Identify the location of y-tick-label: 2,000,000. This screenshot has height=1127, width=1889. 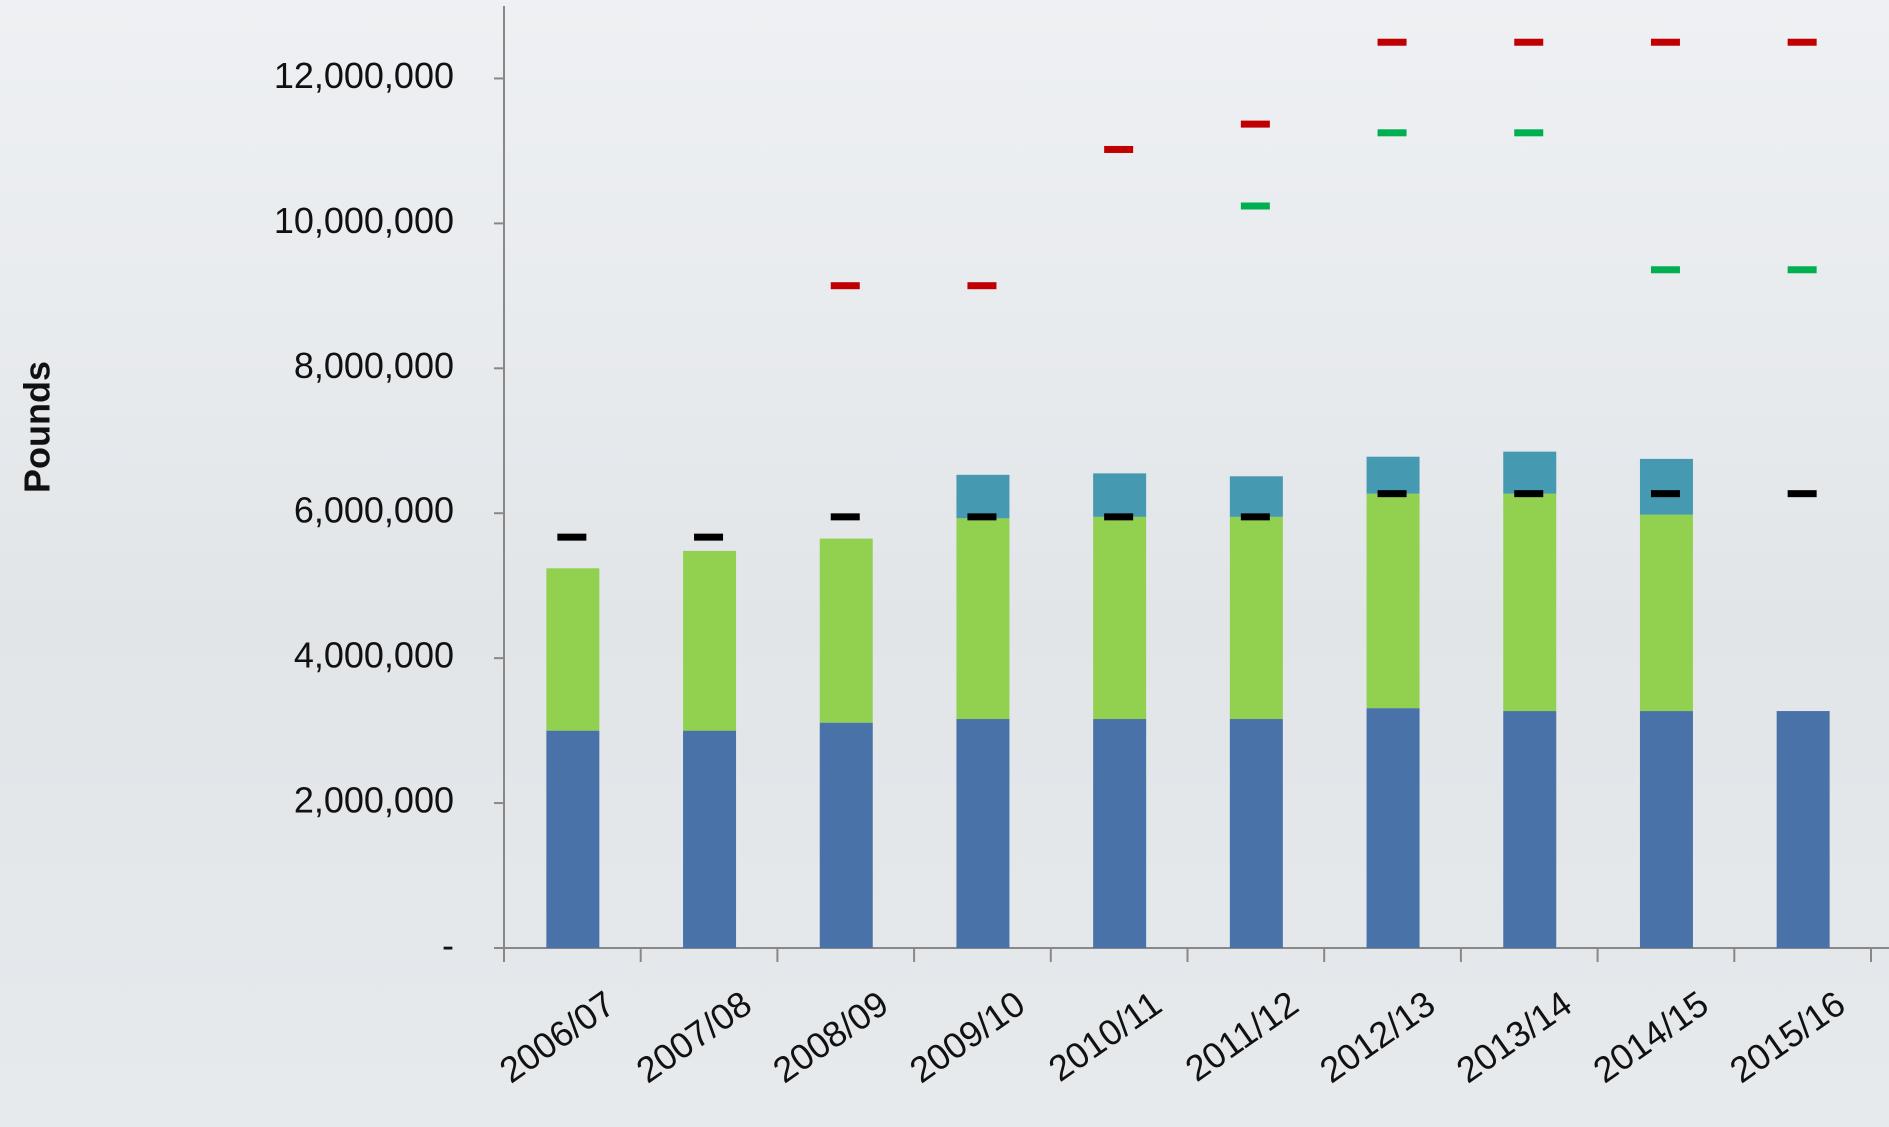
(374, 800).